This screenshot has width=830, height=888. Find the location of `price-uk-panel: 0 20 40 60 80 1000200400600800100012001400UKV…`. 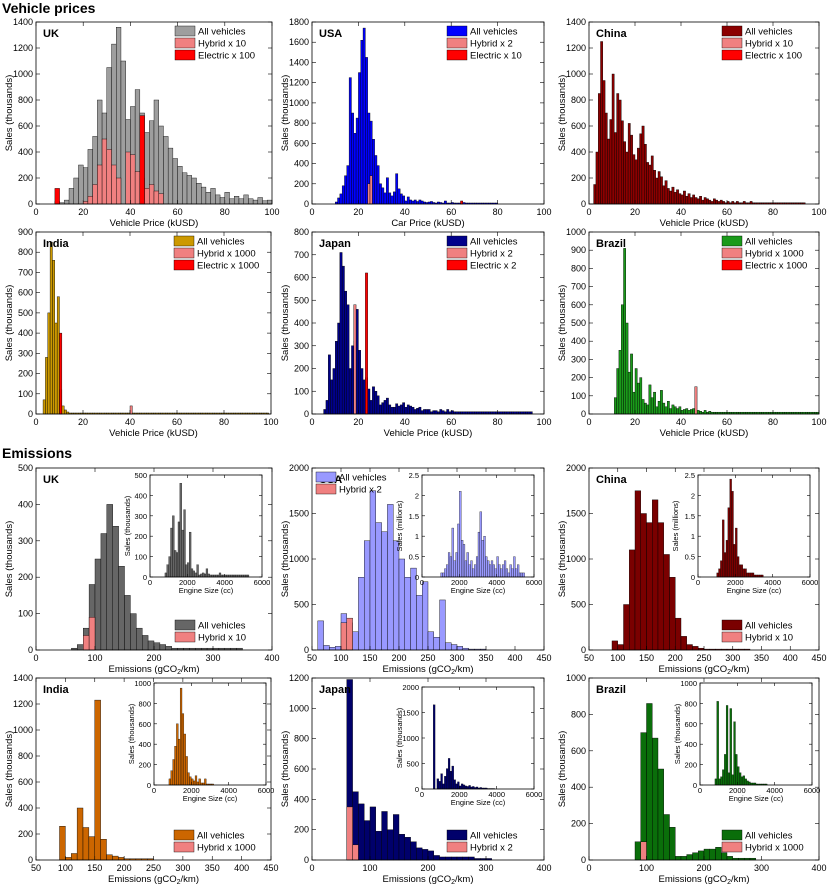

price-uk-panel: 0 20 40 60 80 1000200400600800100012001400UKV… is located at coordinates (142, 123).